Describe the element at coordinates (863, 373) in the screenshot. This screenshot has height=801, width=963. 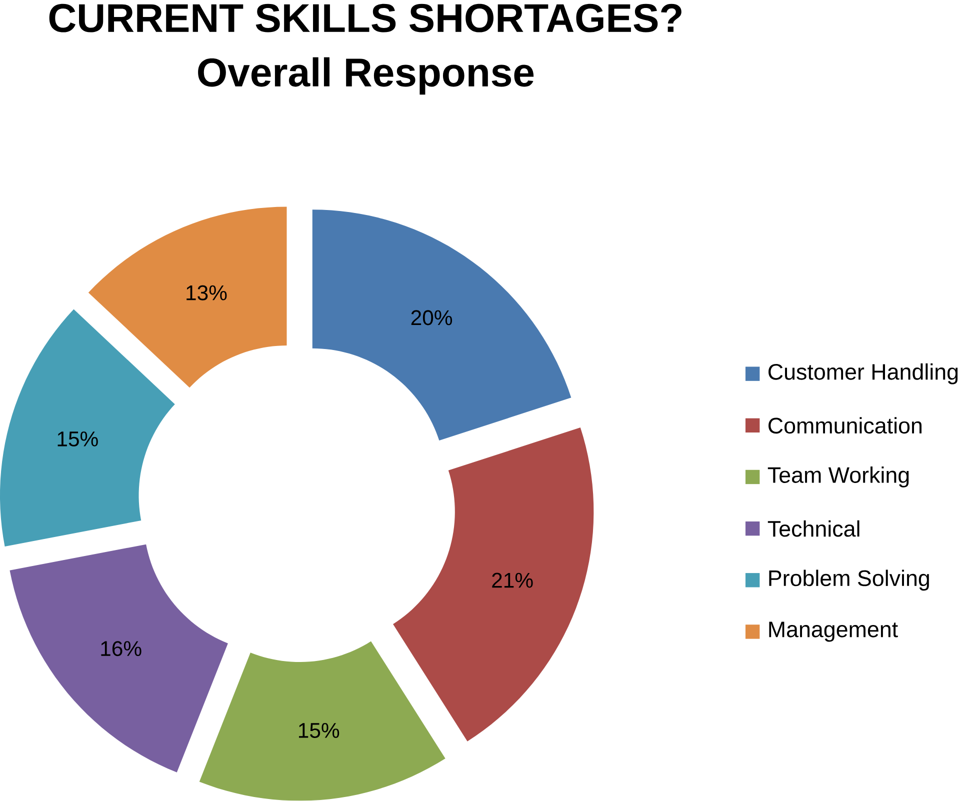
I see `legend-label: Customer Handling` at that location.